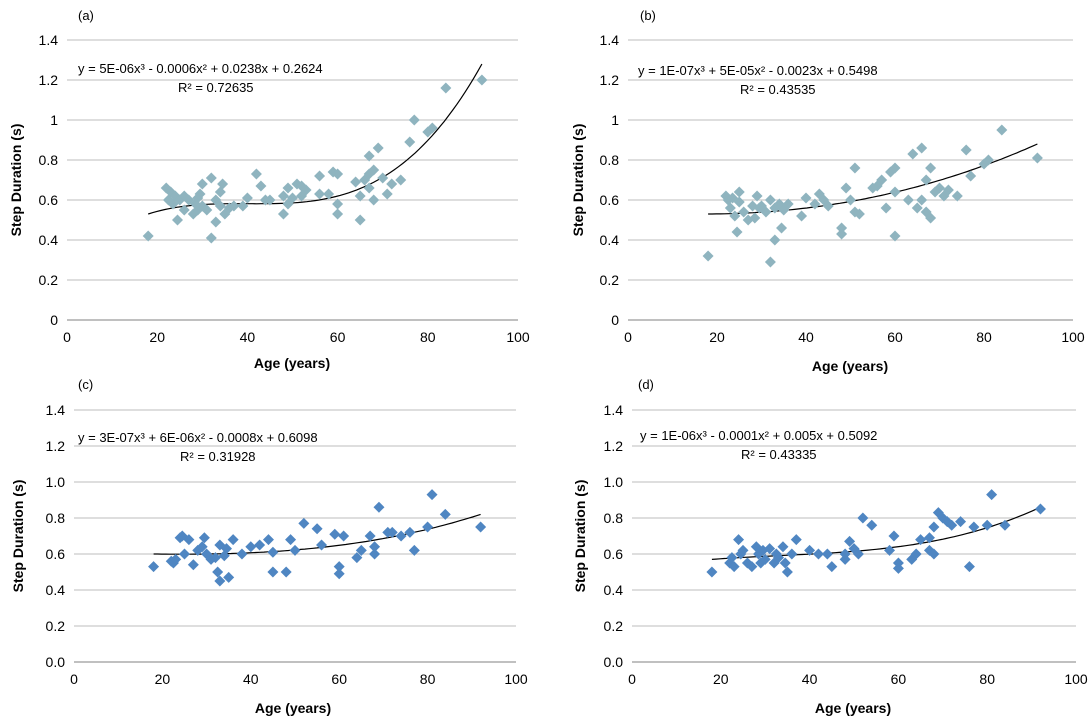  Describe the element at coordinates (49, 40) in the screenshot. I see `y-tick-label: 1.4` at that location.